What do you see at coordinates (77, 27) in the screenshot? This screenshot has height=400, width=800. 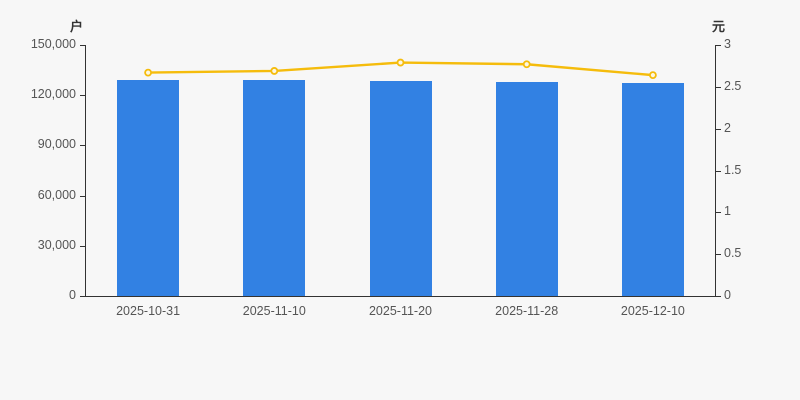 I see `left-axis-unit-label: 户` at bounding box center [77, 27].